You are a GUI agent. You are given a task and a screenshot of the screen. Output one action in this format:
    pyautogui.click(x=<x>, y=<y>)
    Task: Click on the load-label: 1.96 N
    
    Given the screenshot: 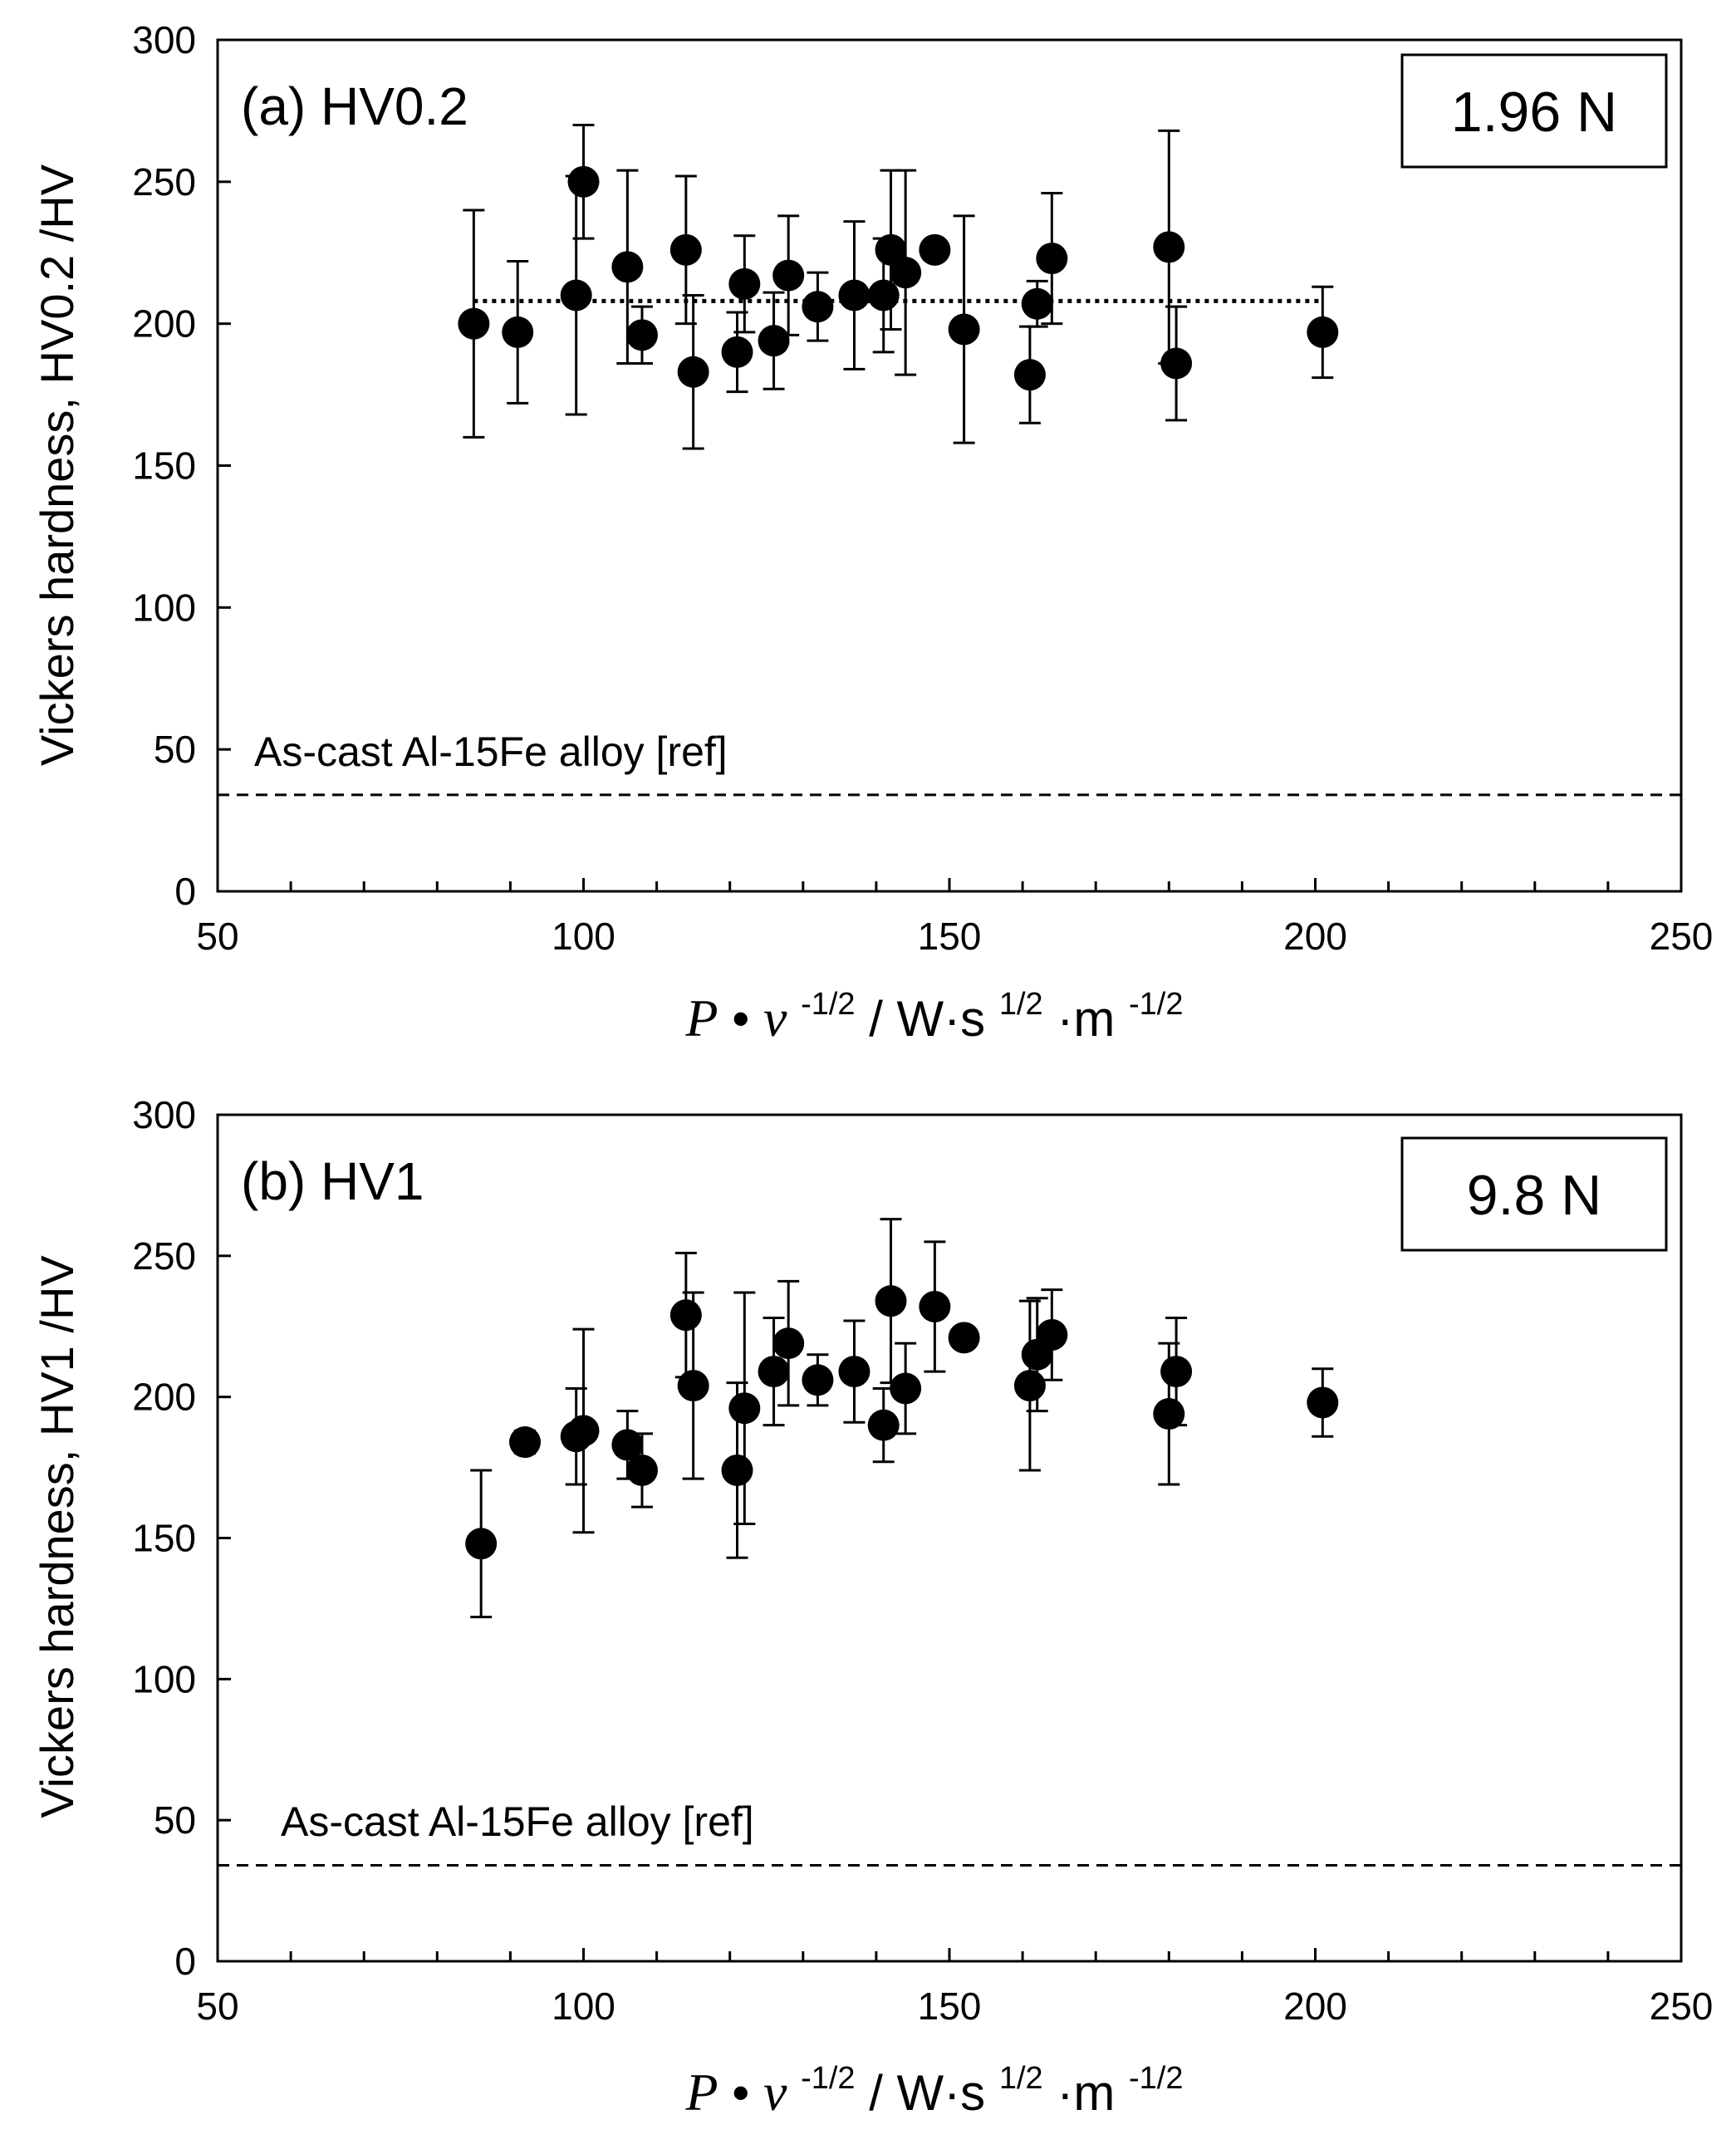 What is the action you would take?
    pyautogui.click(x=1534, y=112)
    